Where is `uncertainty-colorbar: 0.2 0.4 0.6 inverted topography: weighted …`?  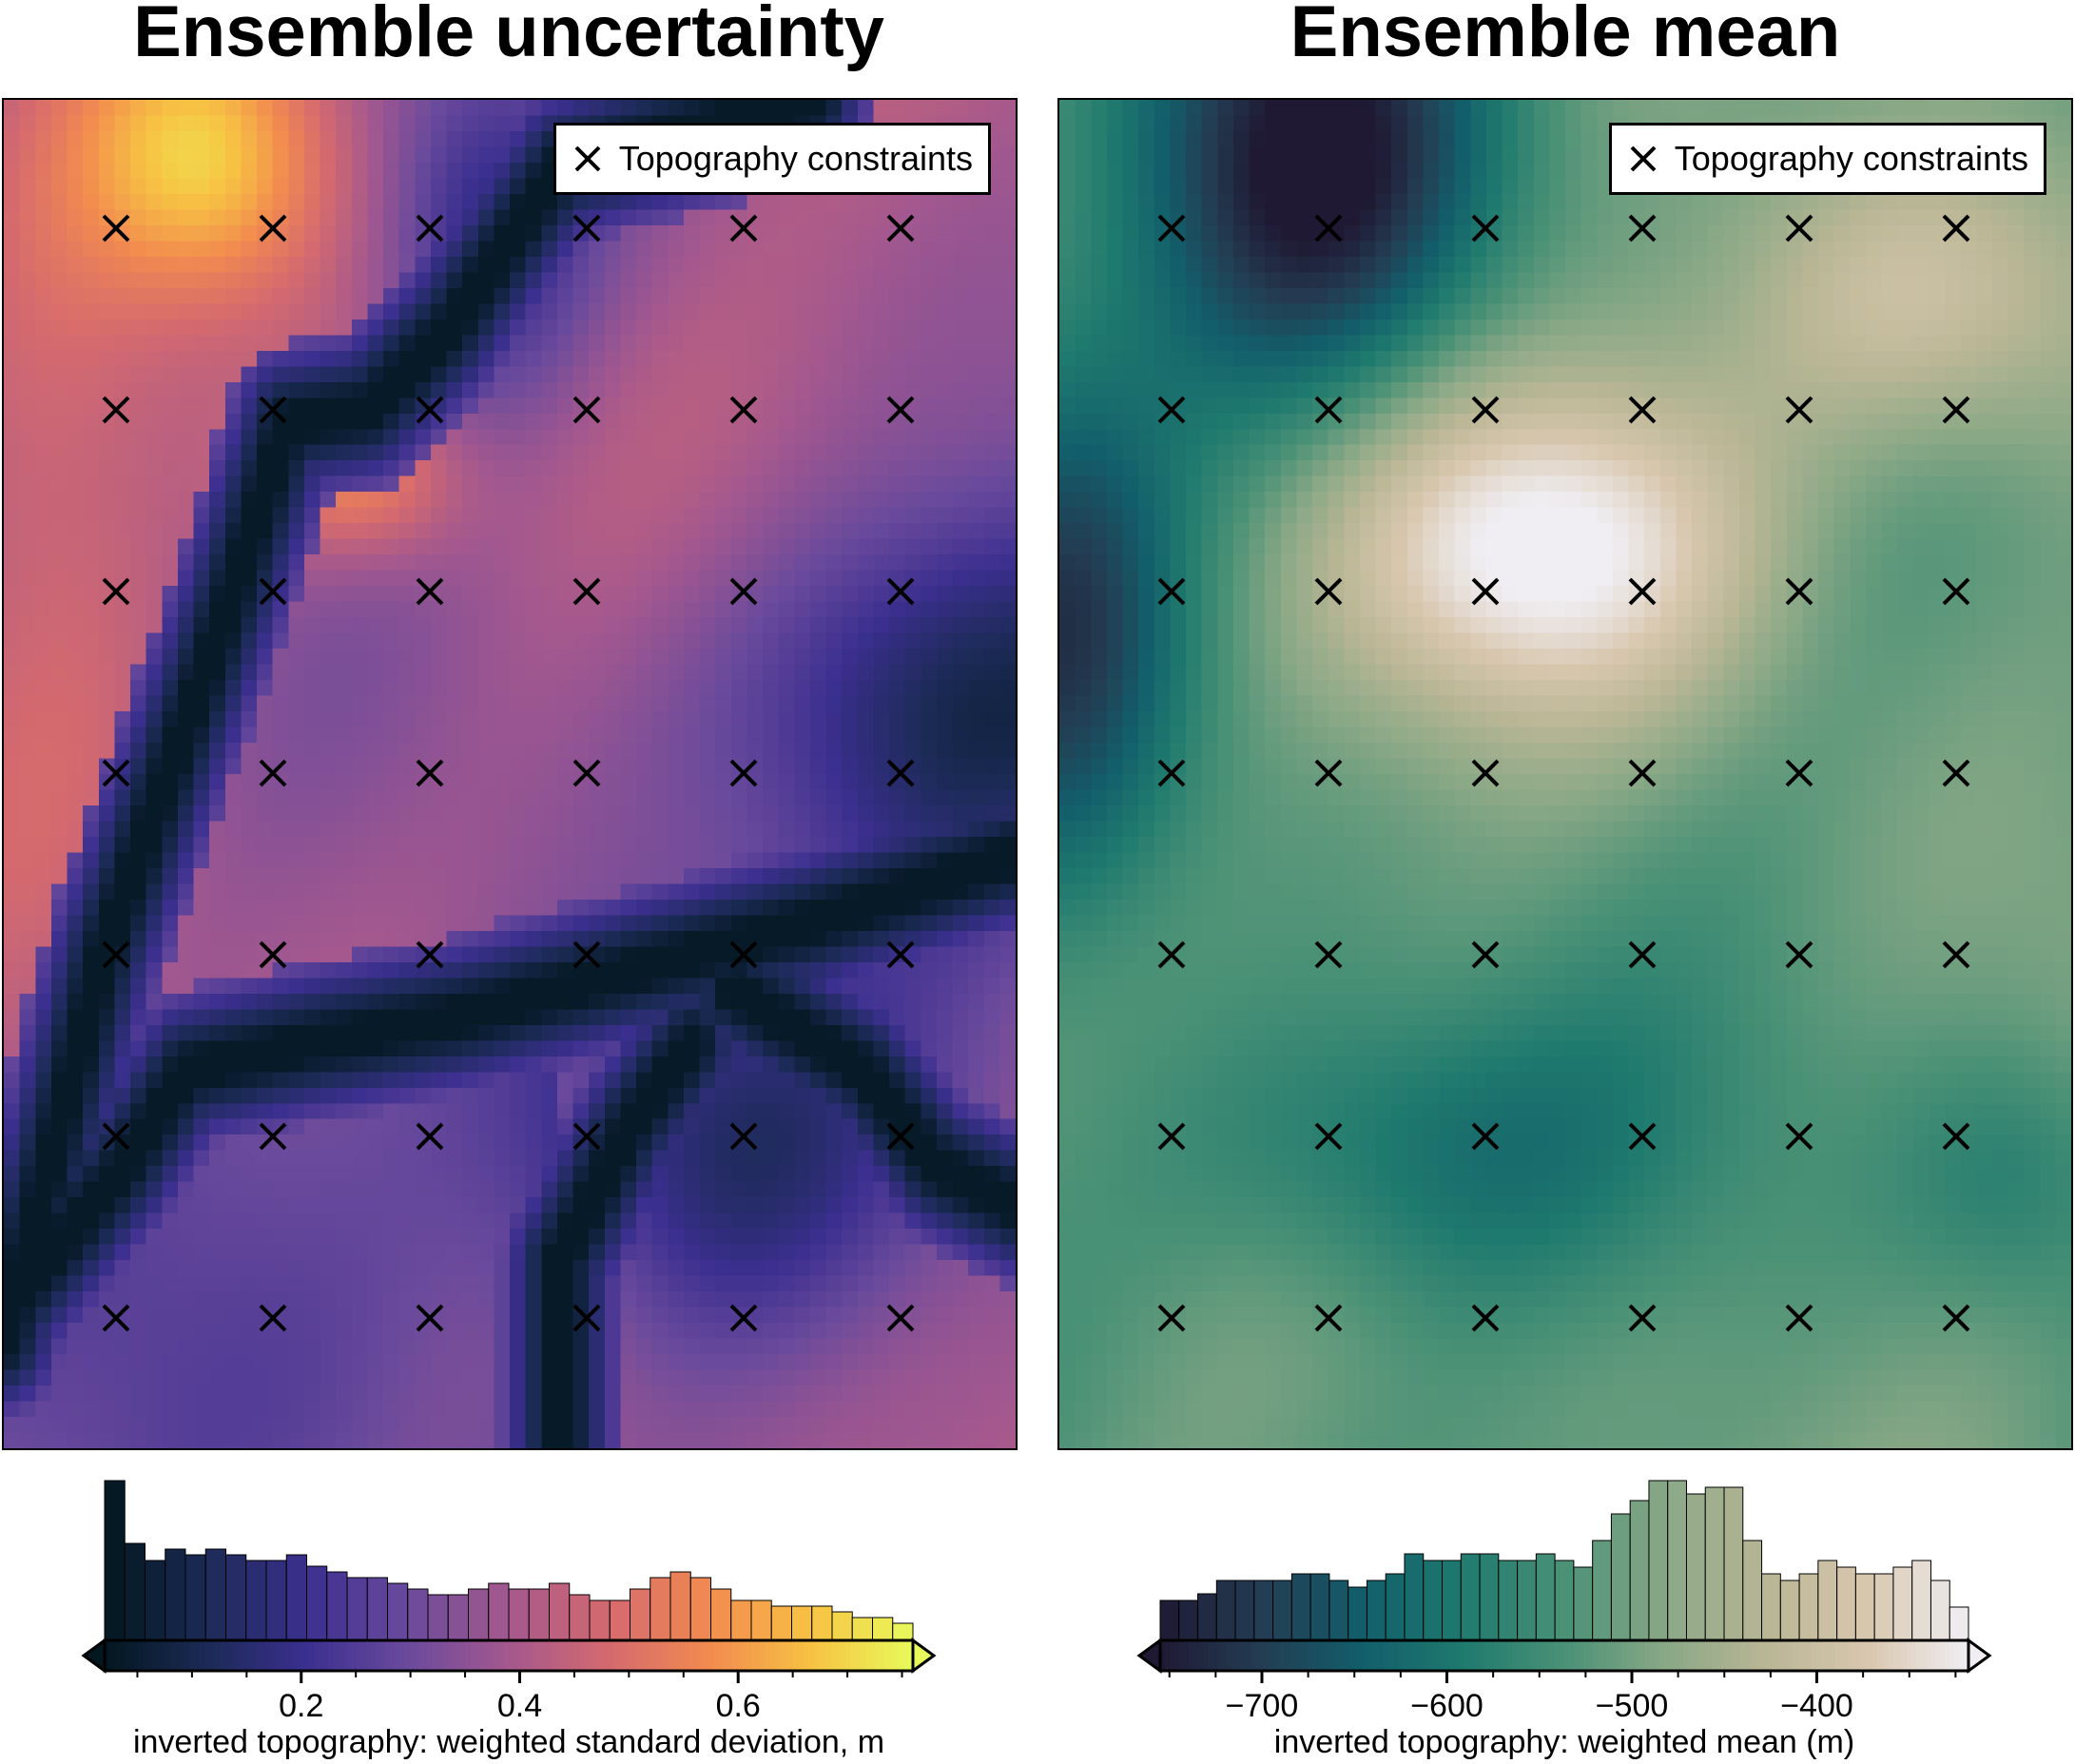 uncertainty-colorbar: 0.2 0.4 0.6 inverted topography: weighted … is located at coordinates (509, 1622).